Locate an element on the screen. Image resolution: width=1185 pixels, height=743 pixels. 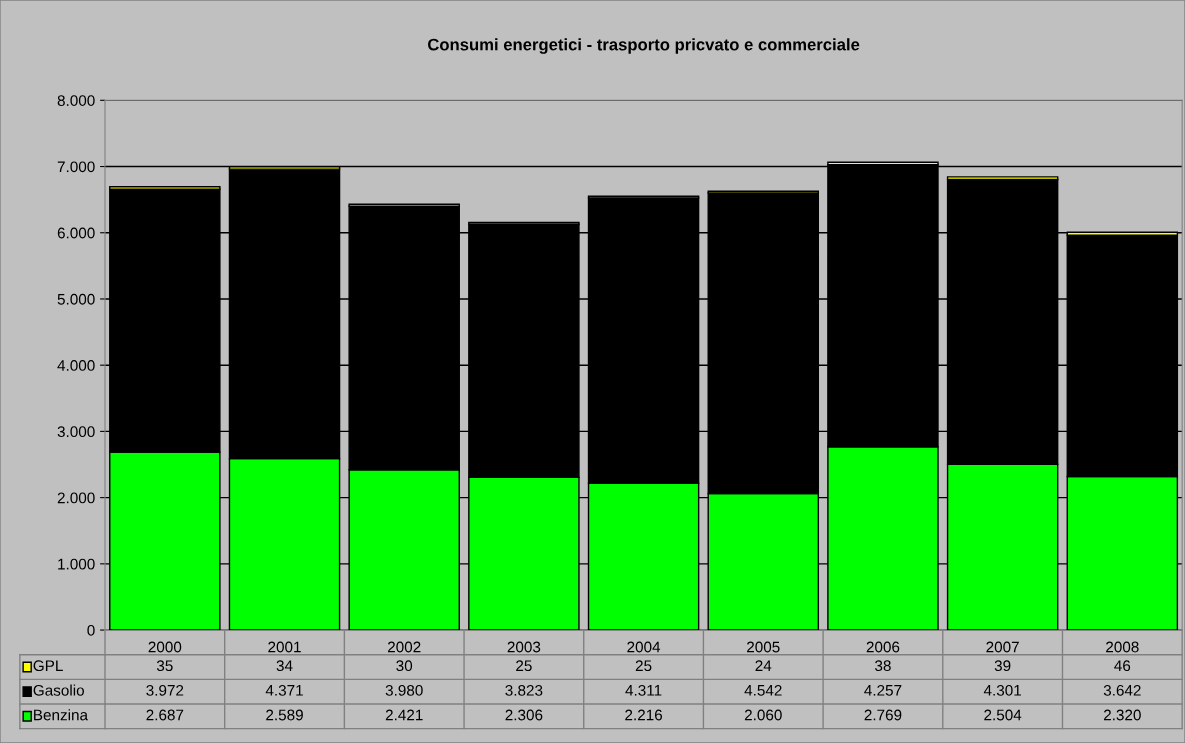
y-tick-label: 3.000 is located at coordinates (76, 432).